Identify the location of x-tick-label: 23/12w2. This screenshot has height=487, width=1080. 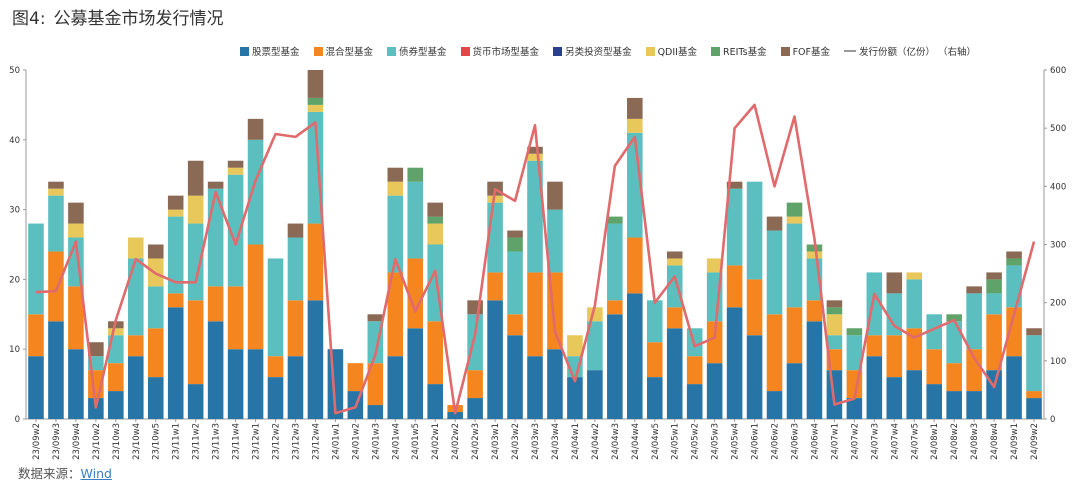
(277, 441).